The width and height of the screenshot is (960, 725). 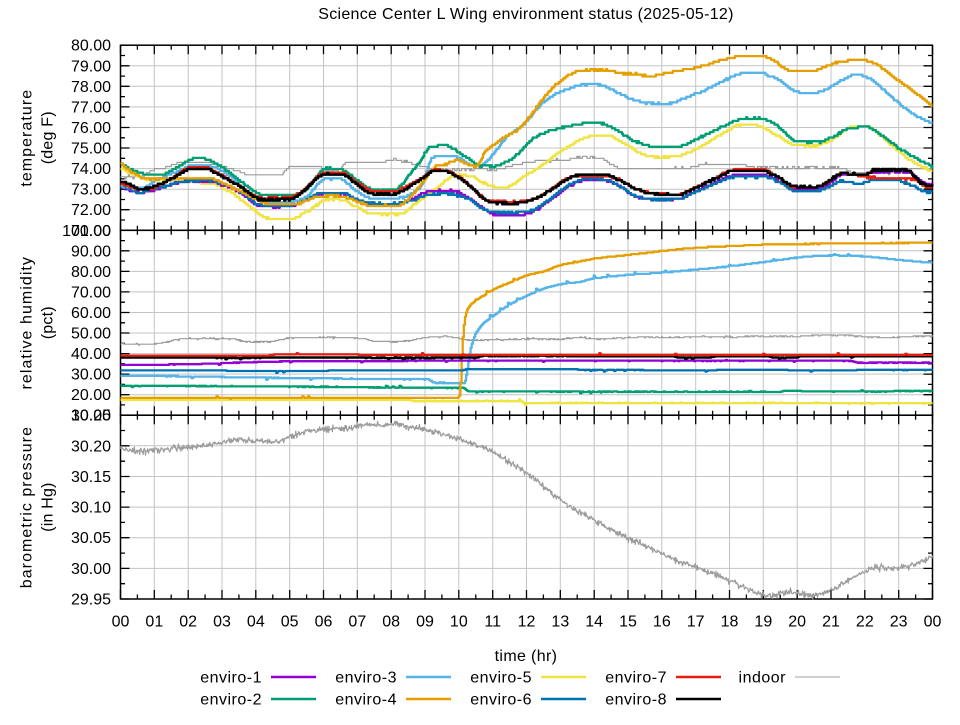 What do you see at coordinates (797, 622) in the screenshot?
I see `svg-text: 20` at bounding box center [797, 622].